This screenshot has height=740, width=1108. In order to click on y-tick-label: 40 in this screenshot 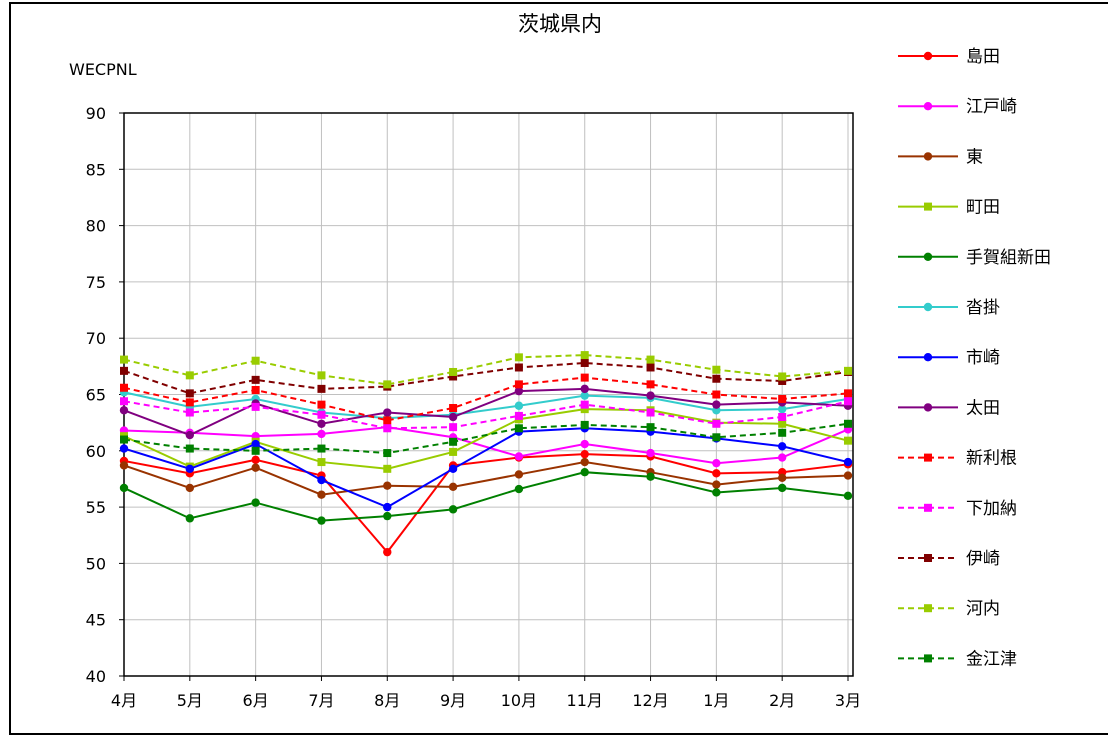, I will do `click(96, 676)`.